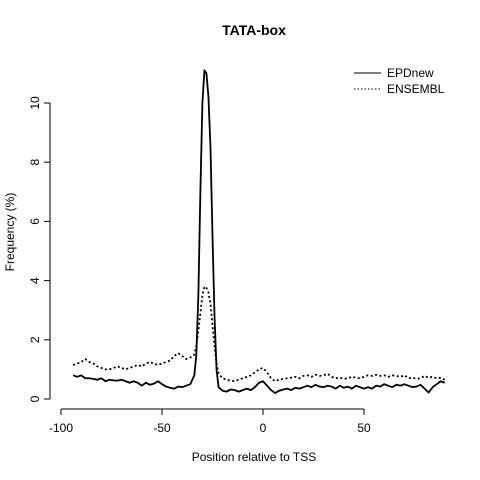  Describe the element at coordinates (35, 339) in the screenshot. I see `y-tick-label: 2` at that location.